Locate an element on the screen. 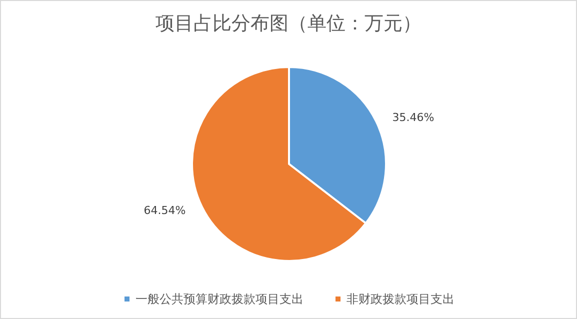  data-label: 64.54% is located at coordinates (165, 210).